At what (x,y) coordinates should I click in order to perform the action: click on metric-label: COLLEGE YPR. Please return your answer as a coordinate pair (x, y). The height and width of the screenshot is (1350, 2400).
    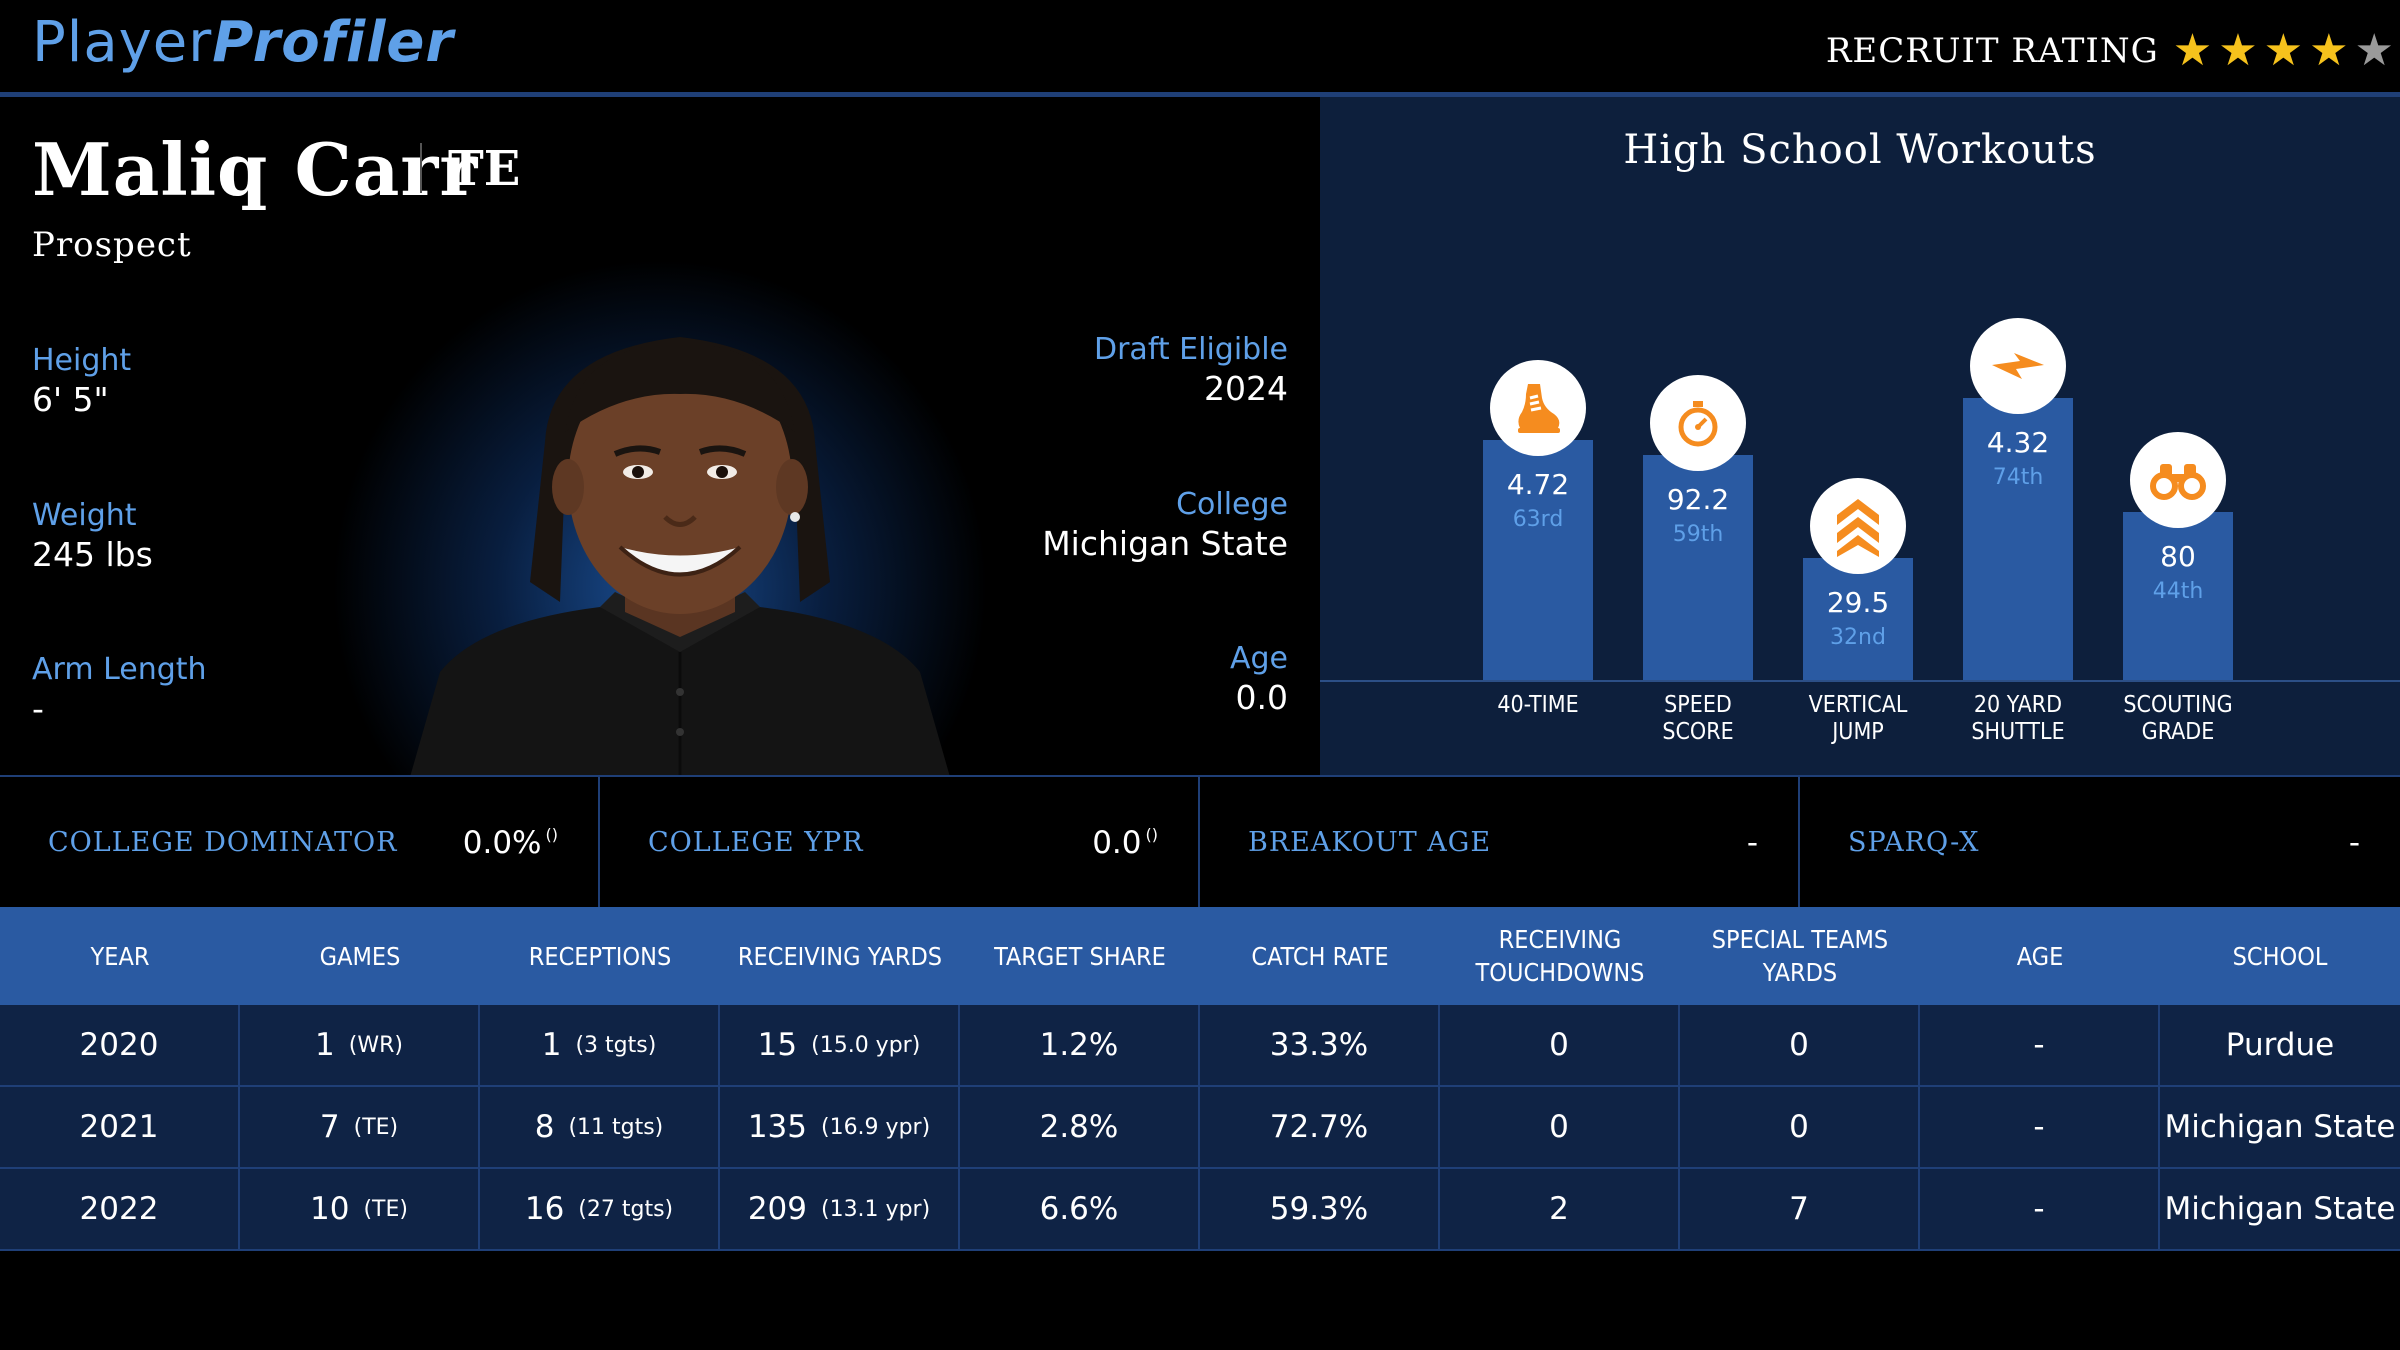
    Looking at the image, I should click on (756, 842).